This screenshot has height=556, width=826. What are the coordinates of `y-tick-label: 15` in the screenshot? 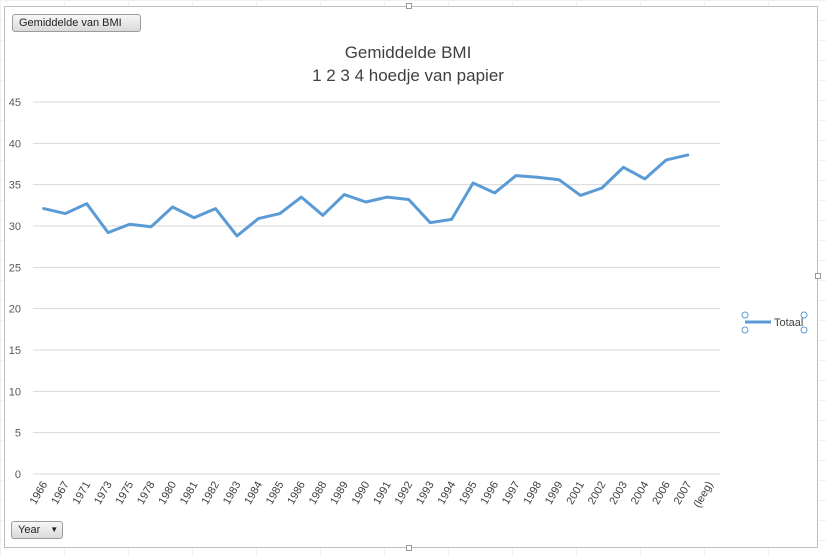 It's located at (15, 351).